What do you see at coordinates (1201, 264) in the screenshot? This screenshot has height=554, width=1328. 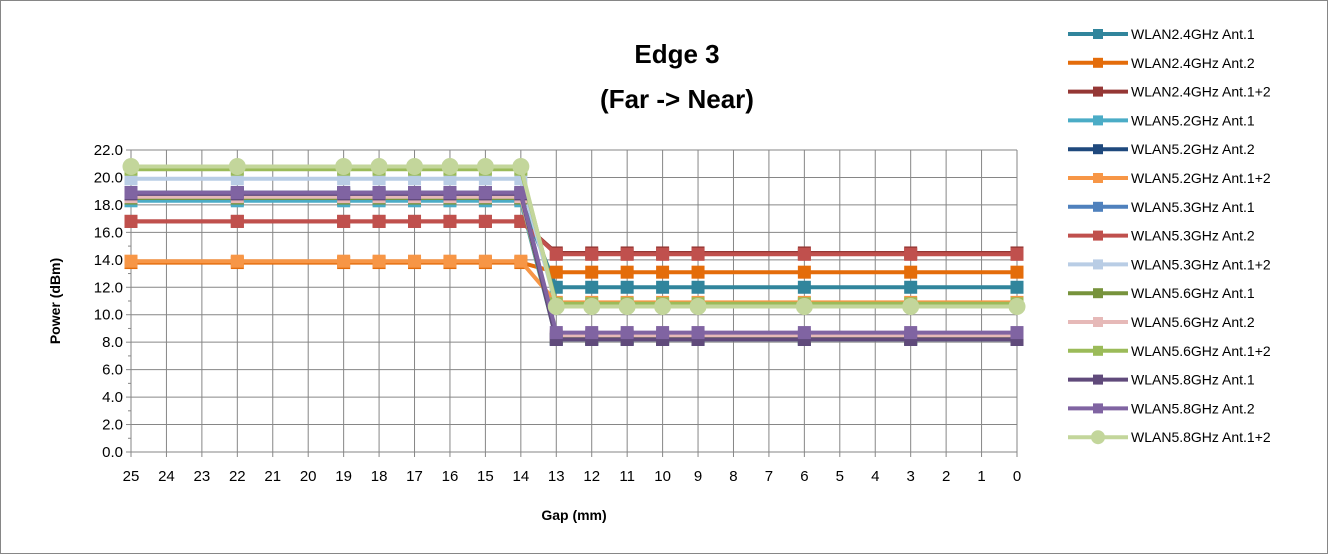 I see `legend-label: WLAN5.3GHz Ant.1+2` at bounding box center [1201, 264].